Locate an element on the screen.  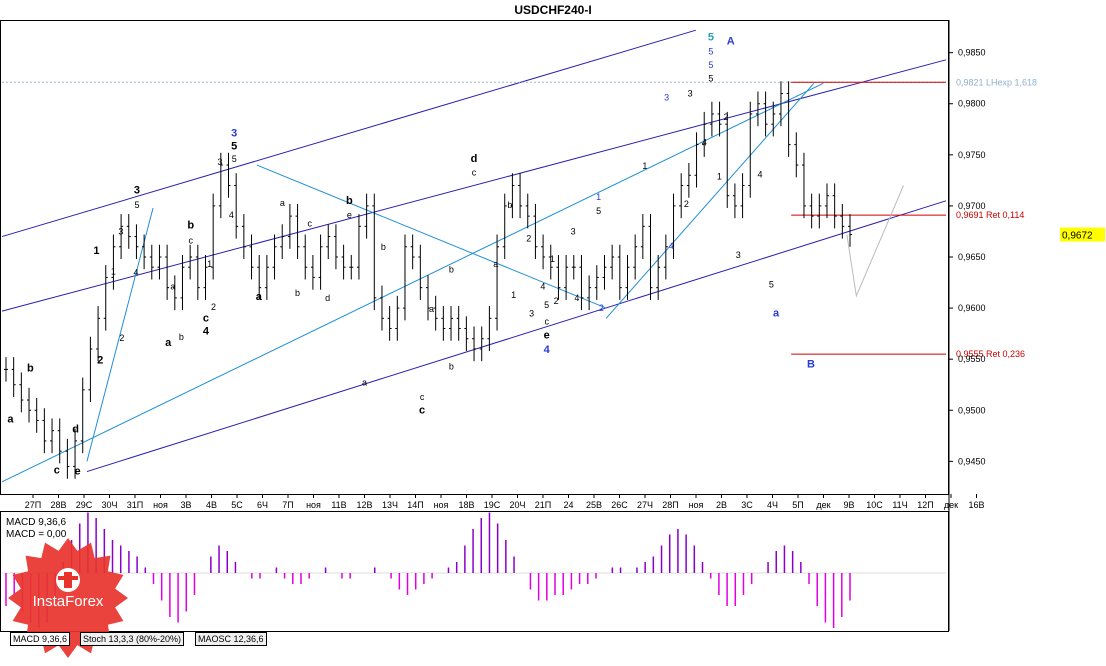
date-label: 12В is located at coordinates (364, 505).